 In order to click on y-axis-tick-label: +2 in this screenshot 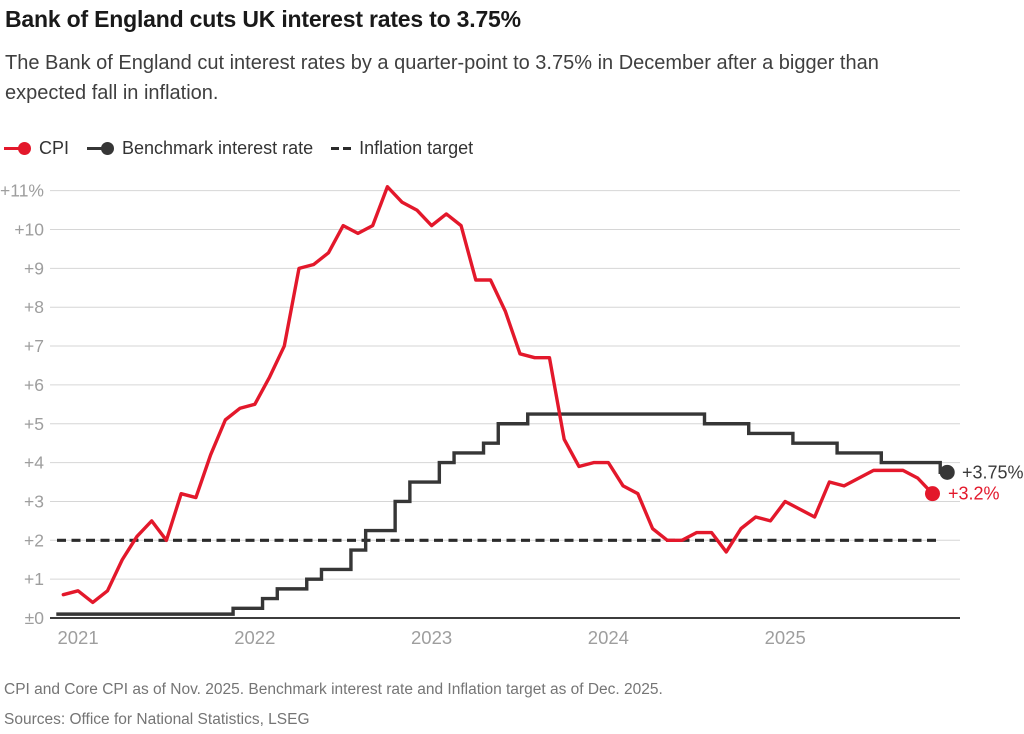, I will do `click(34, 540)`.